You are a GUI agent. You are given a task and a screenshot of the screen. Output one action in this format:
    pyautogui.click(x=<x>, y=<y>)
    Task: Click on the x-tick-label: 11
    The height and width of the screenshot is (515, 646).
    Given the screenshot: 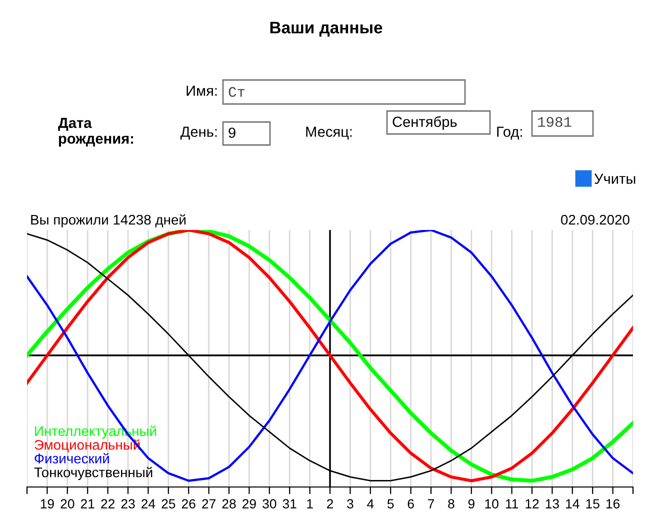 What is the action you would take?
    pyautogui.click(x=512, y=503)
    